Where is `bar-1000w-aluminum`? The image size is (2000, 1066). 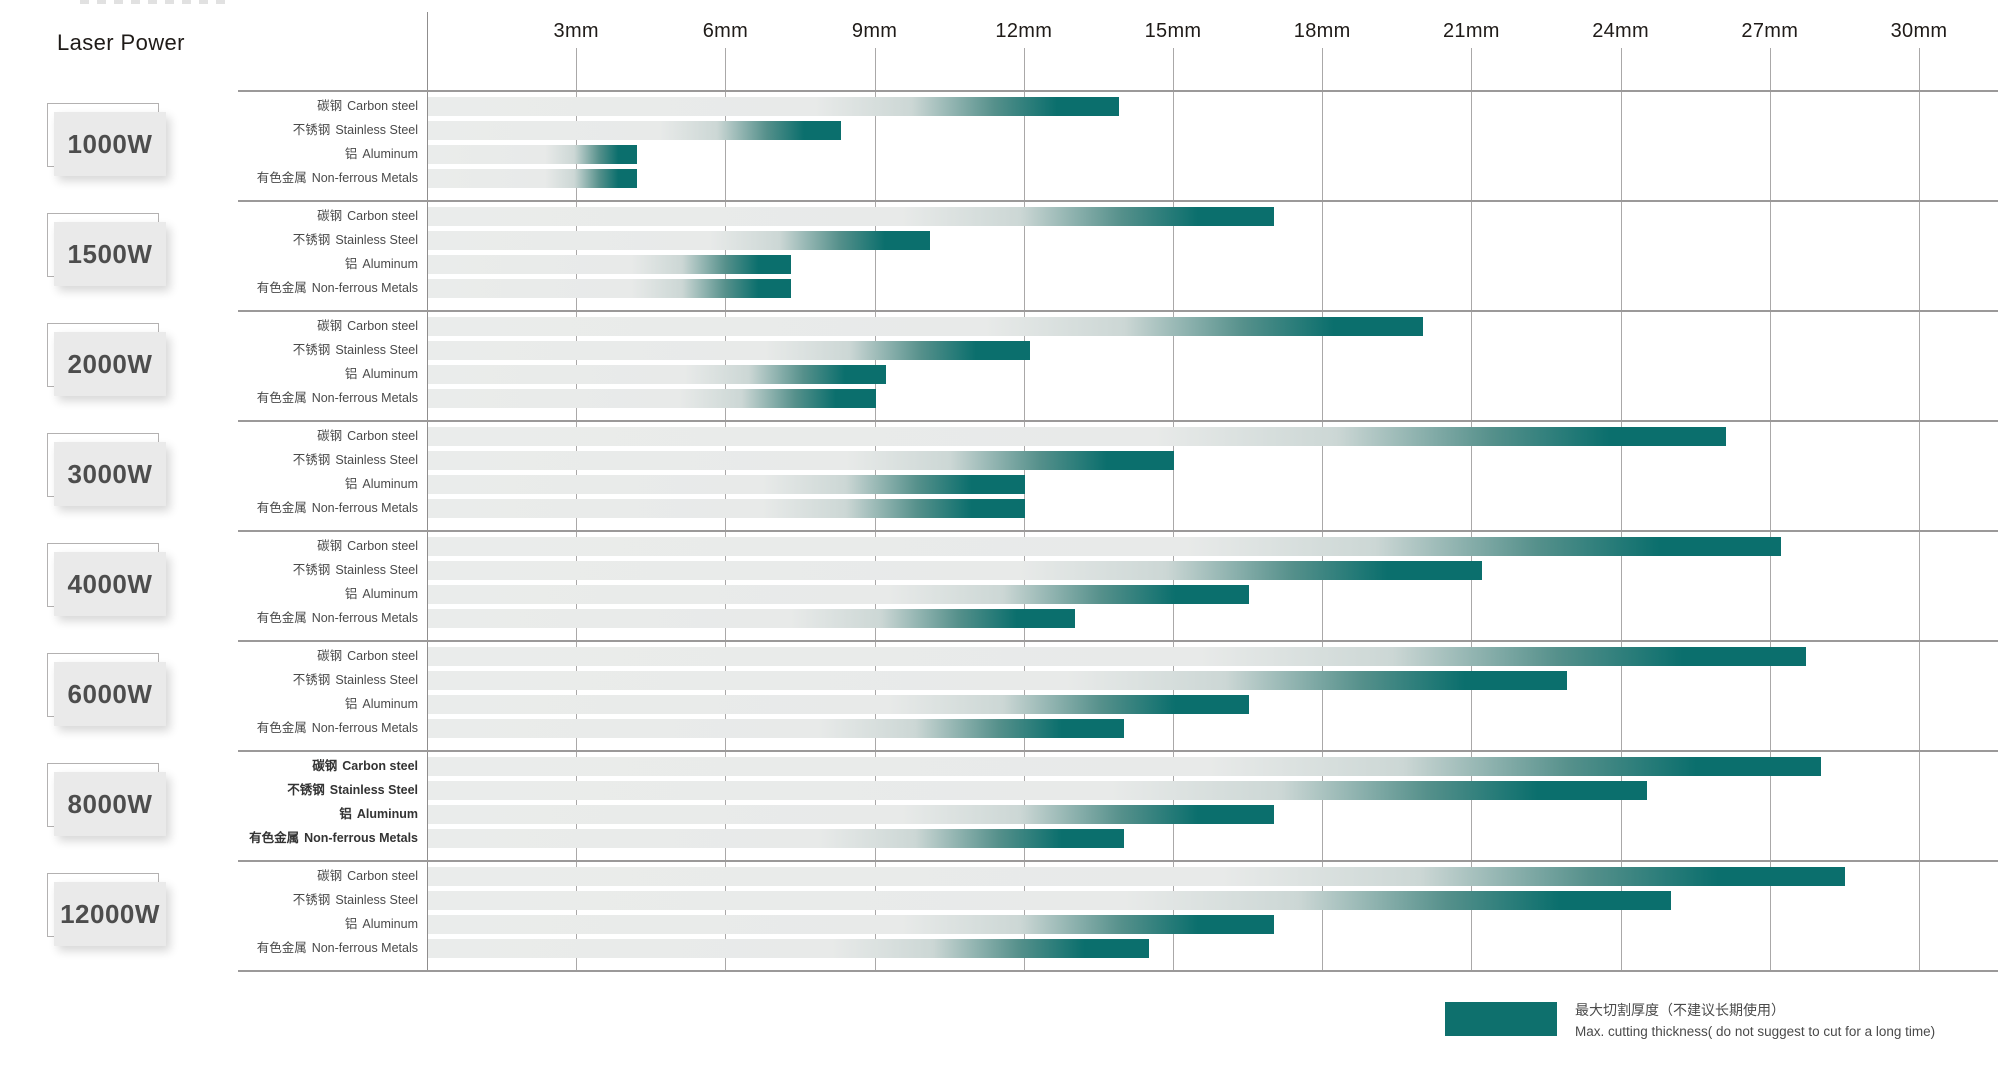
bar-1000w-aluminum is located at coordinates (532, 154).